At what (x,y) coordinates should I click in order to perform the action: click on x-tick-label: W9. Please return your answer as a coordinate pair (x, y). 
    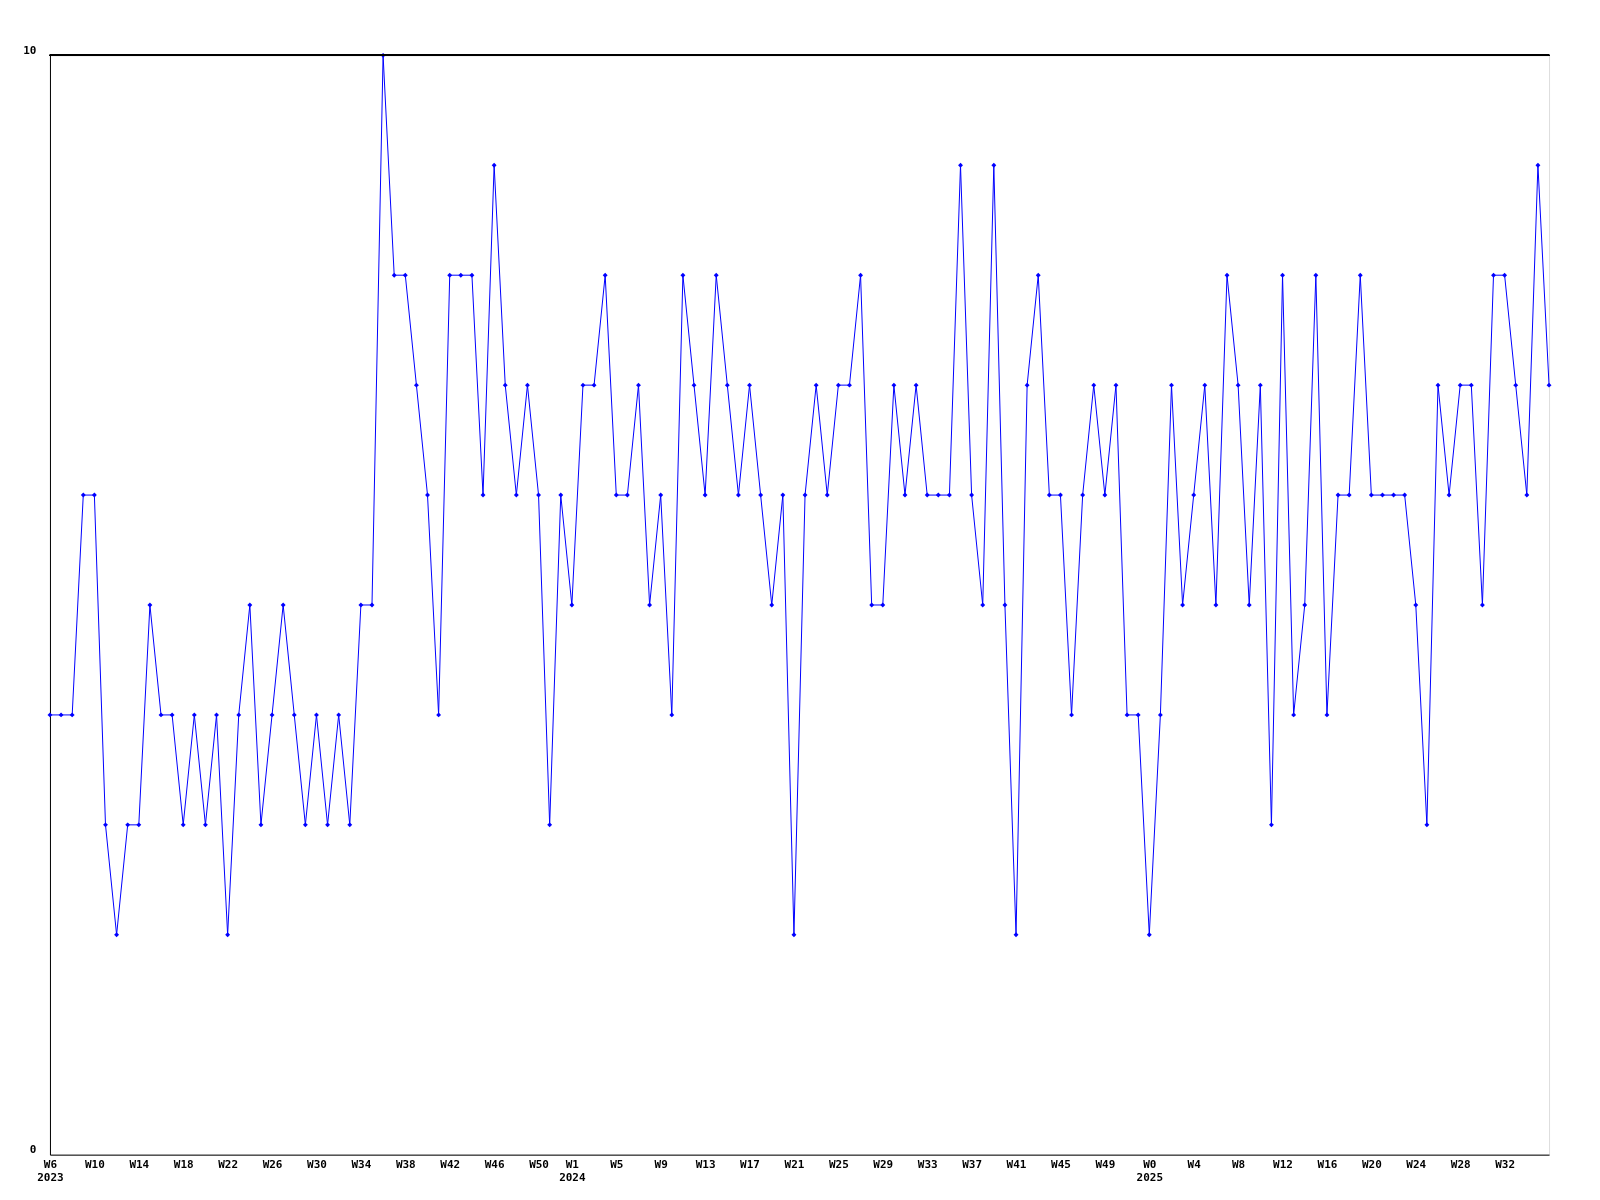
    Looking at the image, I should click on (661, 1165).